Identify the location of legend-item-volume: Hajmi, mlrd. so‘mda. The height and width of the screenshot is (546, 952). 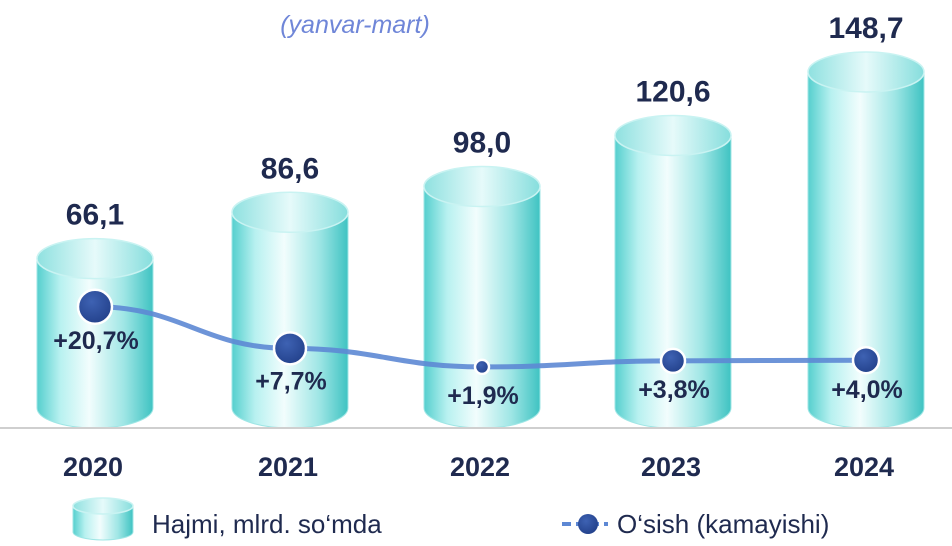
(227, 519).